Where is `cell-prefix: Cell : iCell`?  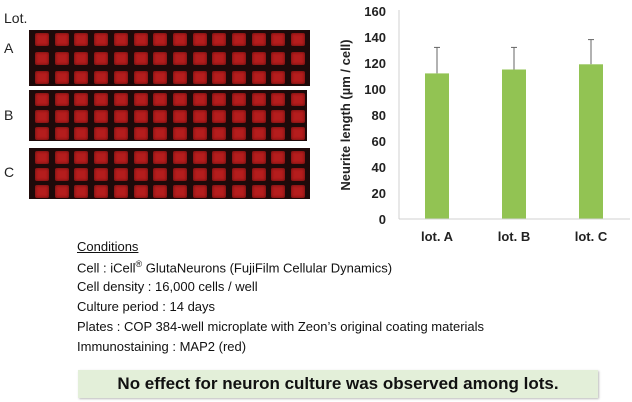
cell-prefix: Cell : iCell is located at coordinates (106, 268).